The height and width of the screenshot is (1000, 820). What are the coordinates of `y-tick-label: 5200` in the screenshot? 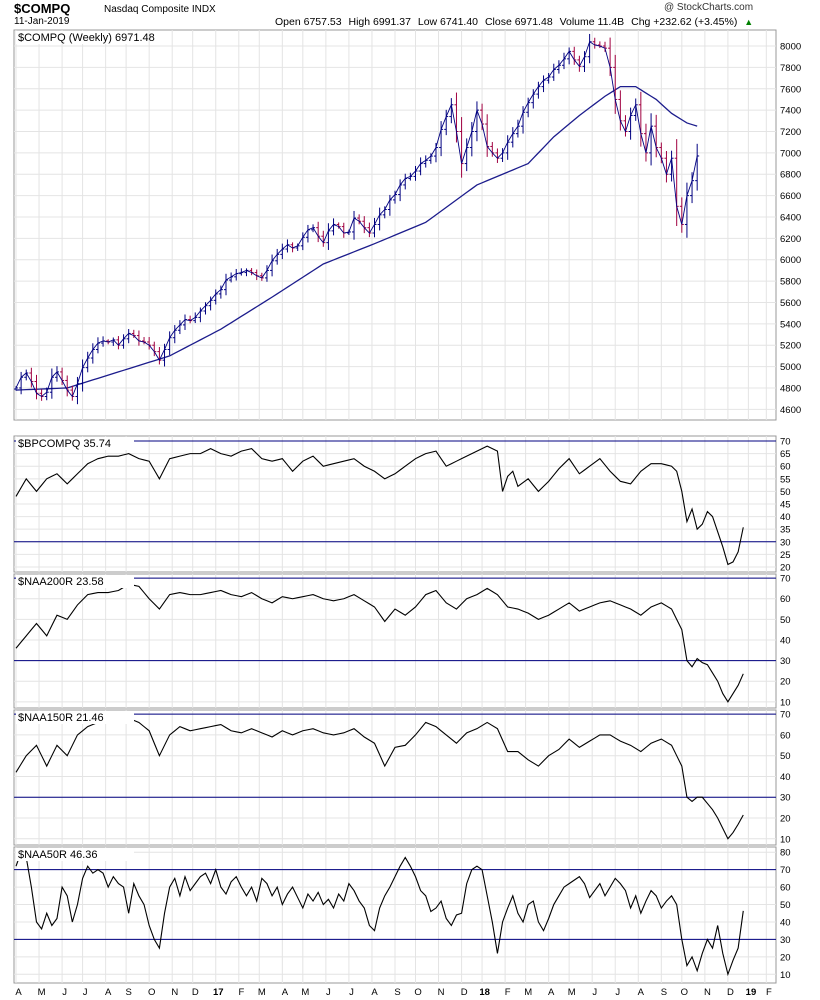 It's located at (790, 346).